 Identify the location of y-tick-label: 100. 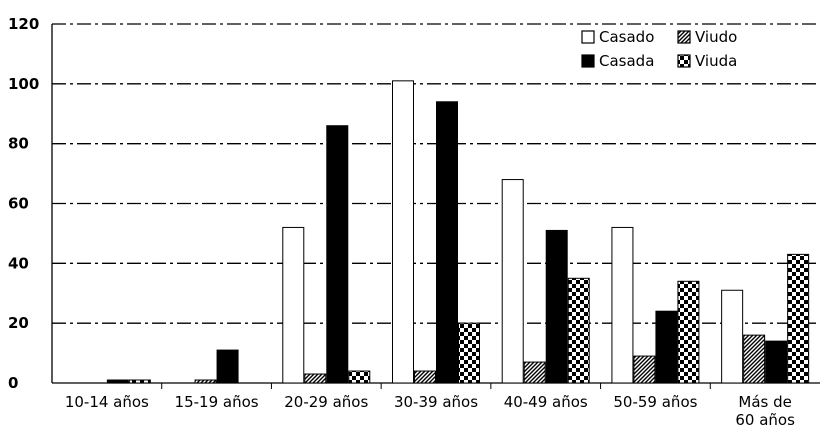
(23, 84).